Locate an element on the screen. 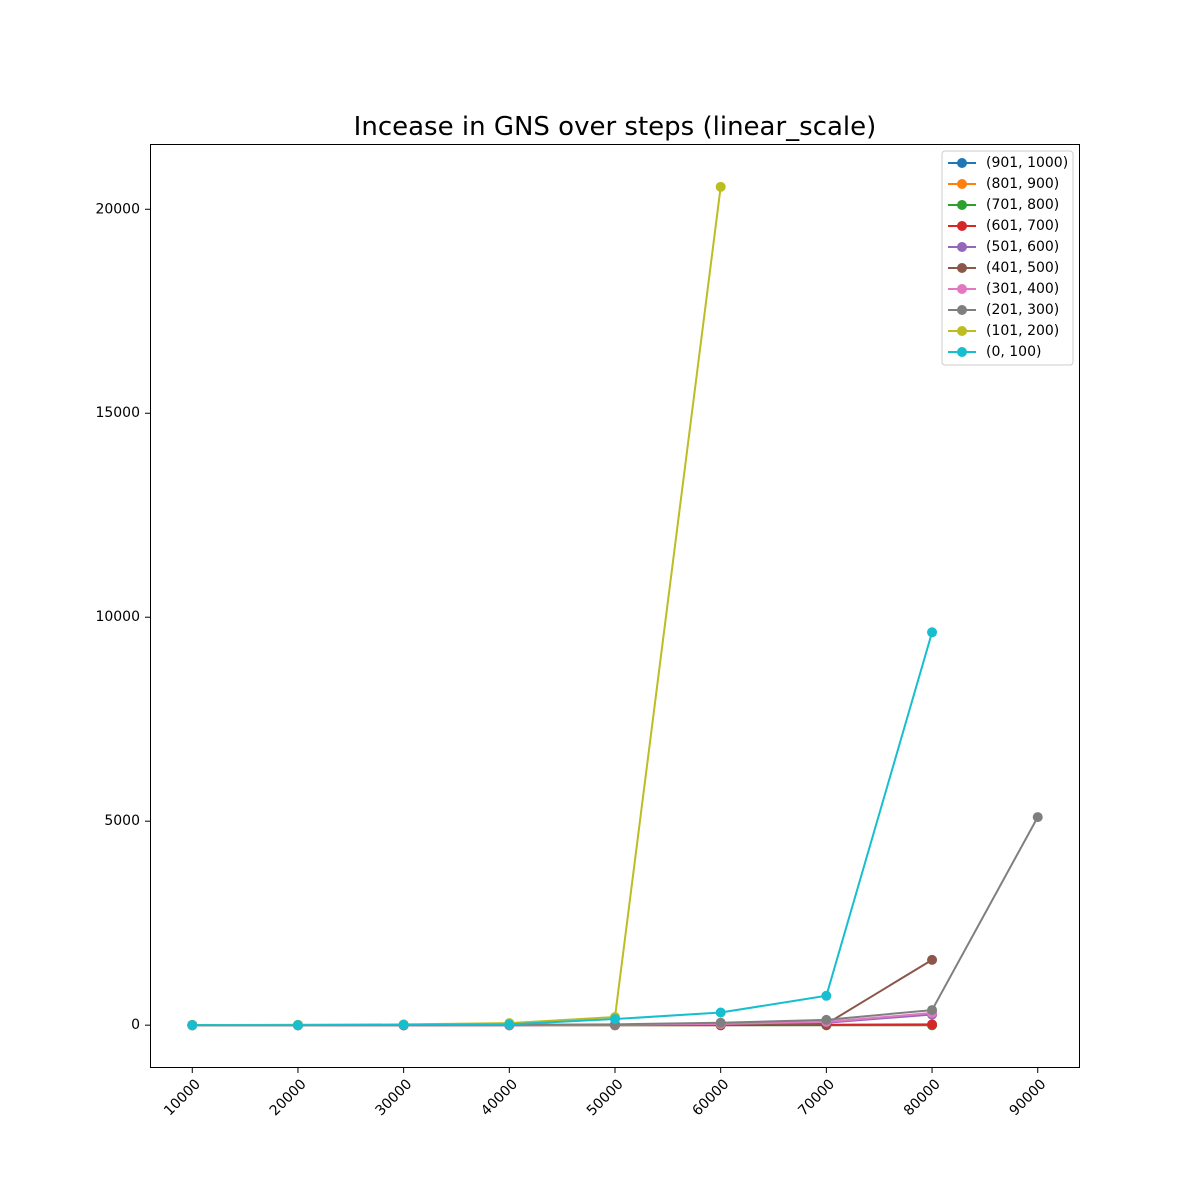  x-tick-label: 30000 is located at coordinates (393, 1097).